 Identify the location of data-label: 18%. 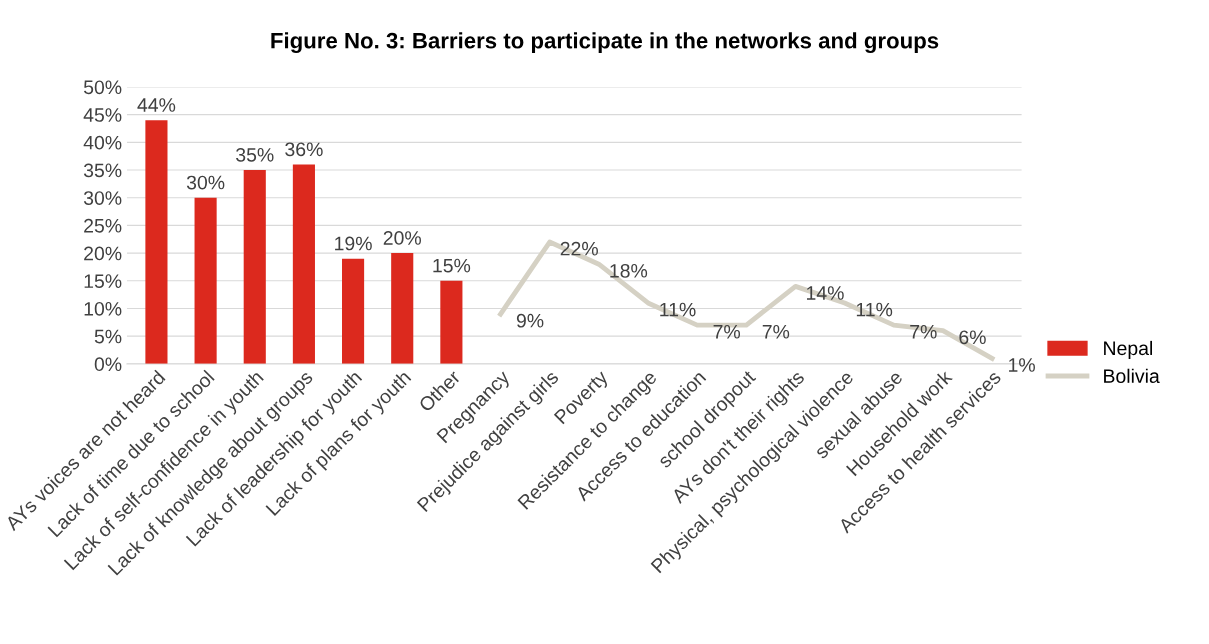
(629, 270).